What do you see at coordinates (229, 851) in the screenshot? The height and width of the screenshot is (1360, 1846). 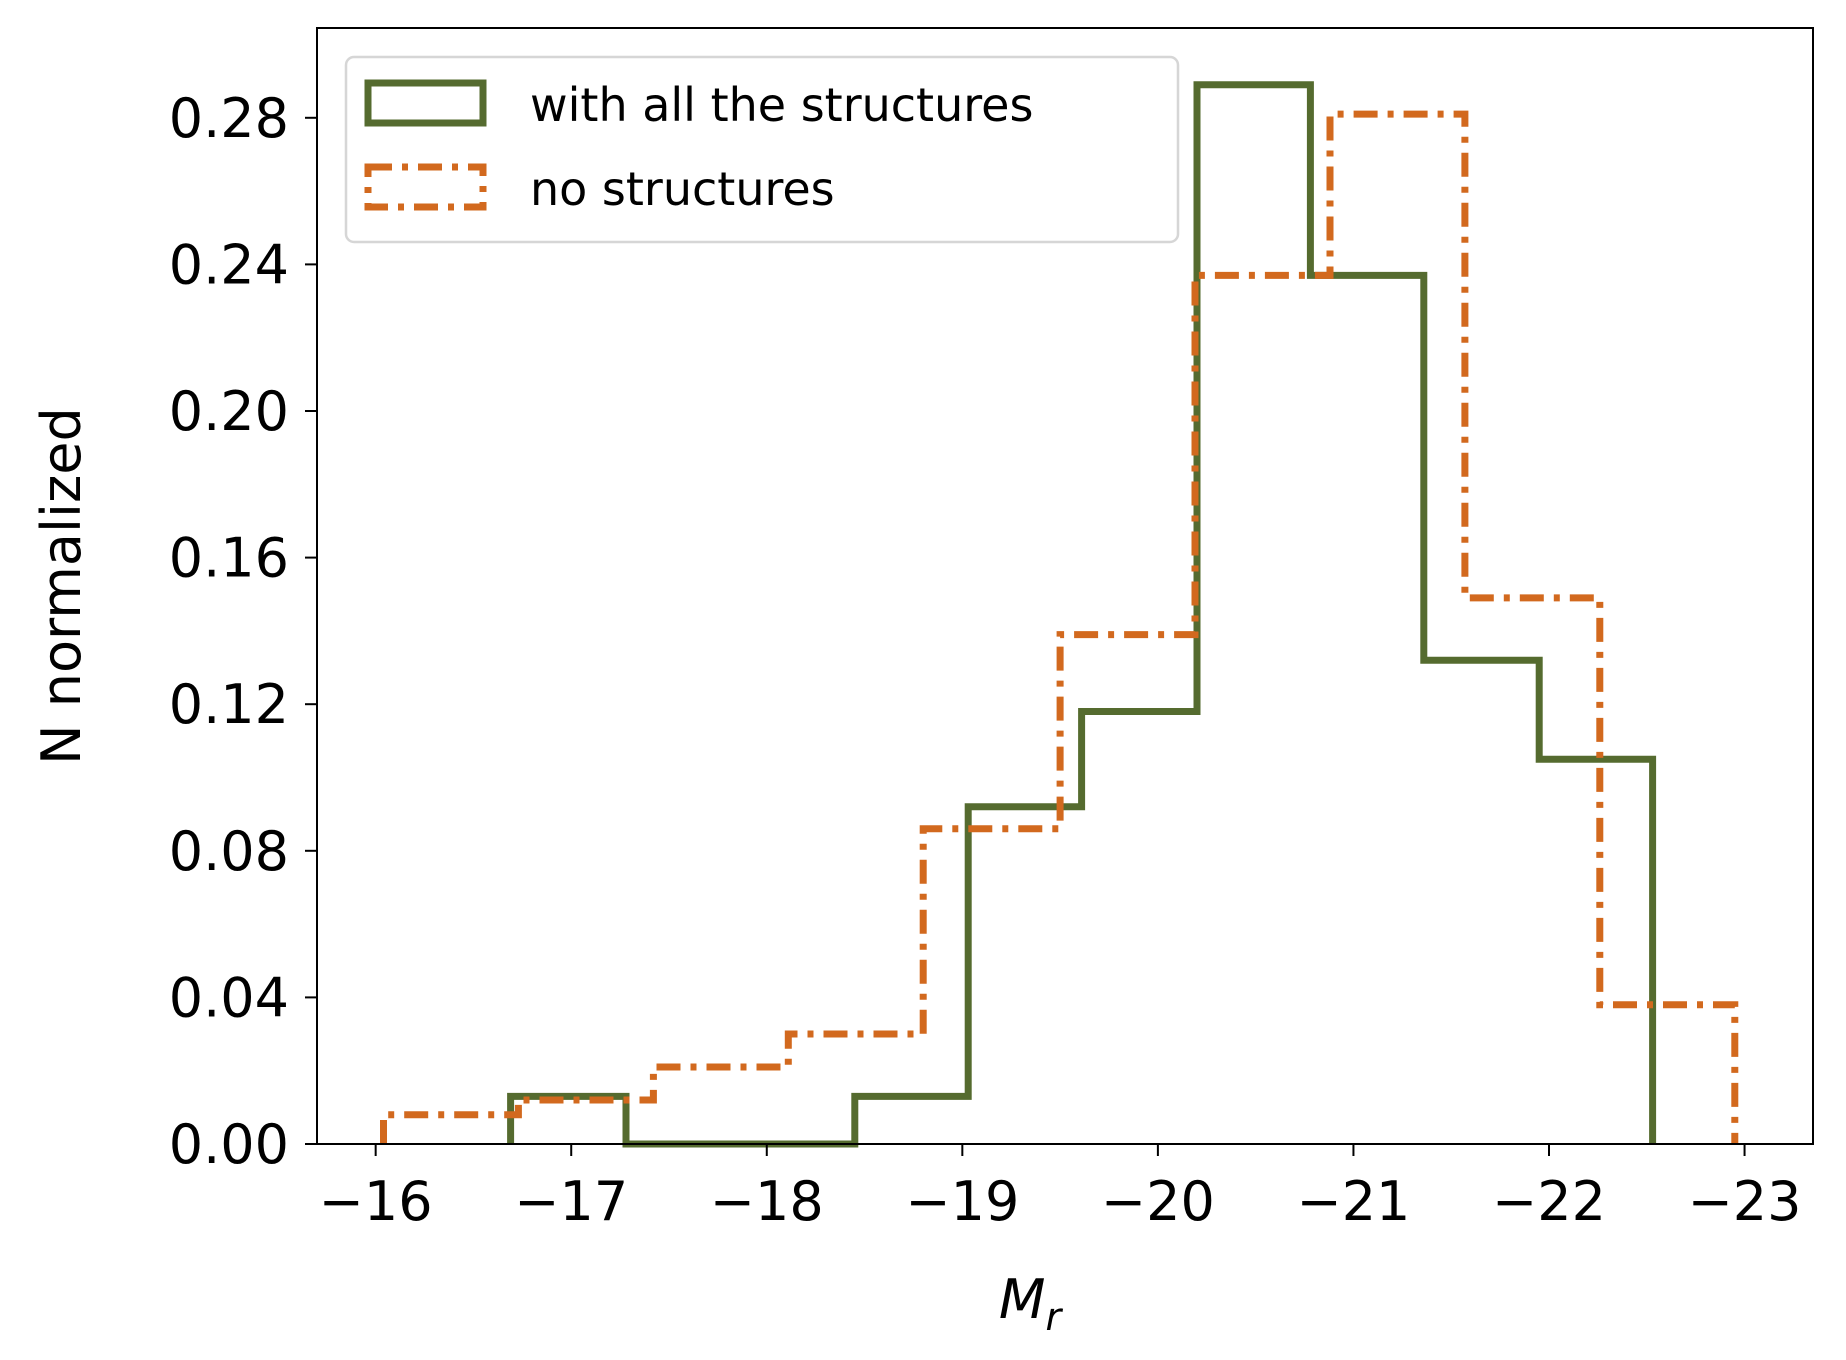 I see `y-tick-label: 0.08` at bounding box center [229, 851].